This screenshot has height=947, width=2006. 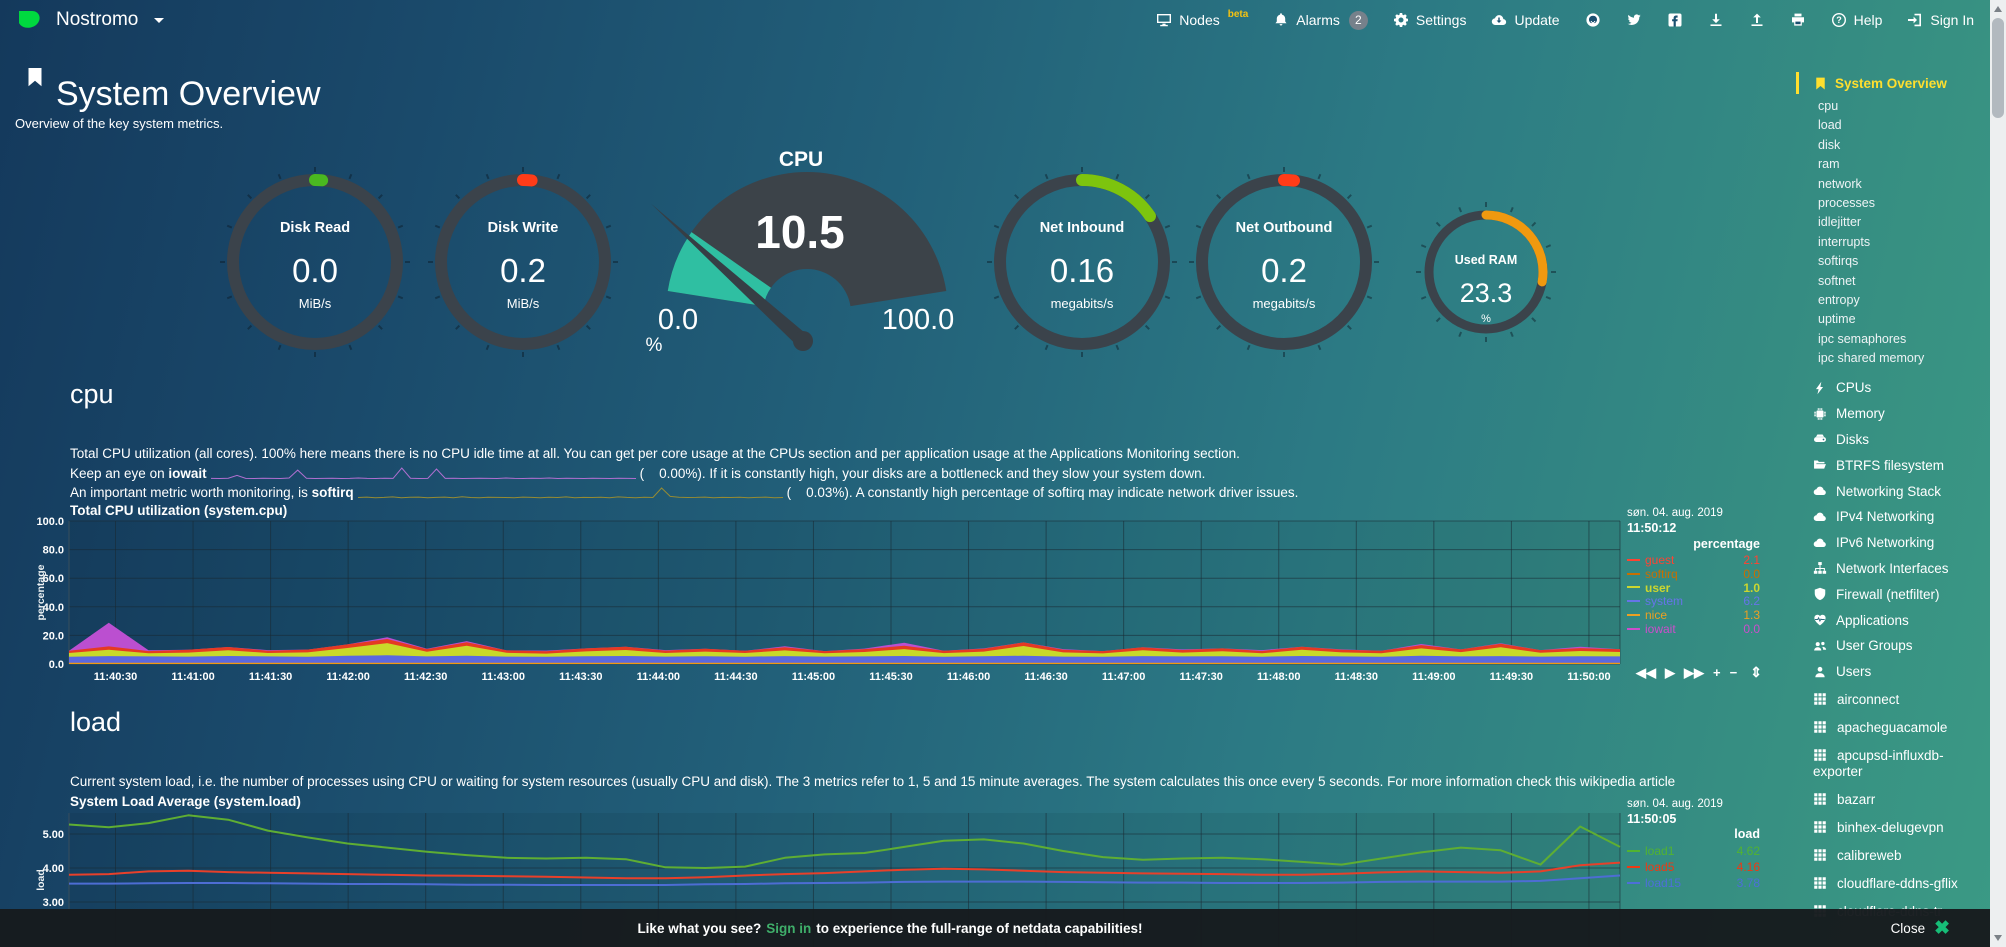 I want to click on resize-icon: ⇕, so click(x=1756, y=672).